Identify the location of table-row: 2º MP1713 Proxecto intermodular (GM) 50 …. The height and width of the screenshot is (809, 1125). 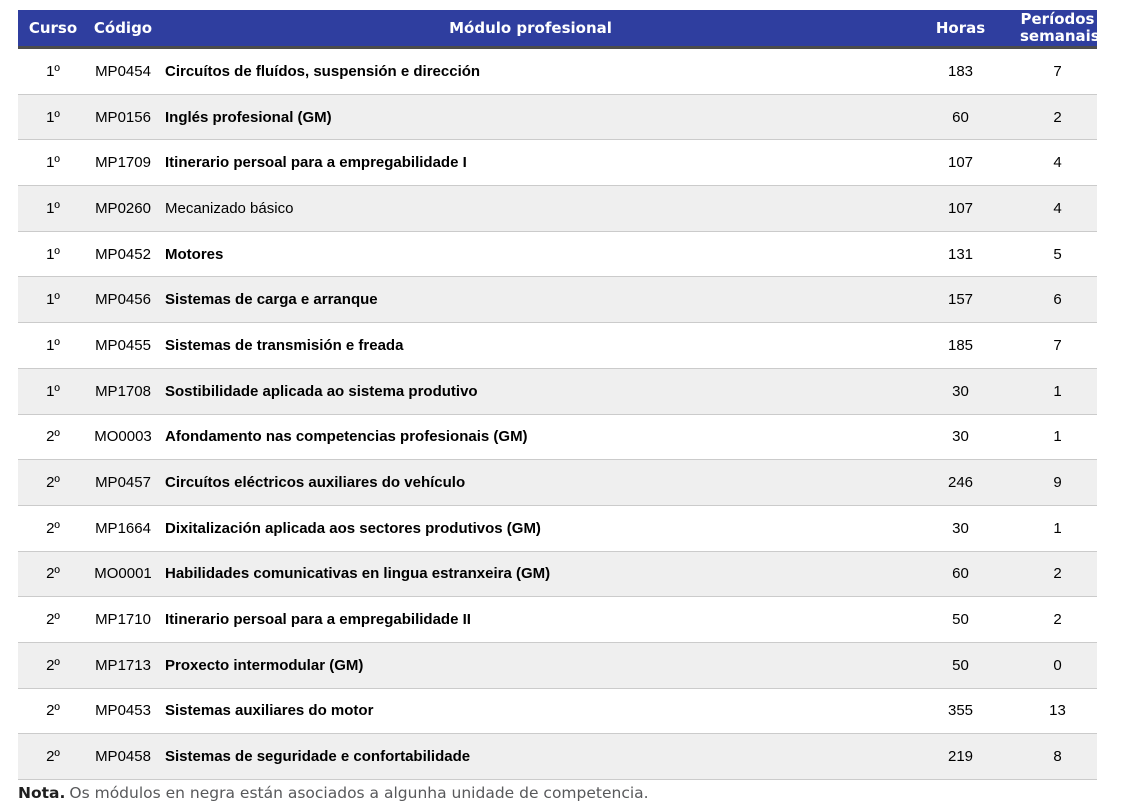
(557, 665).